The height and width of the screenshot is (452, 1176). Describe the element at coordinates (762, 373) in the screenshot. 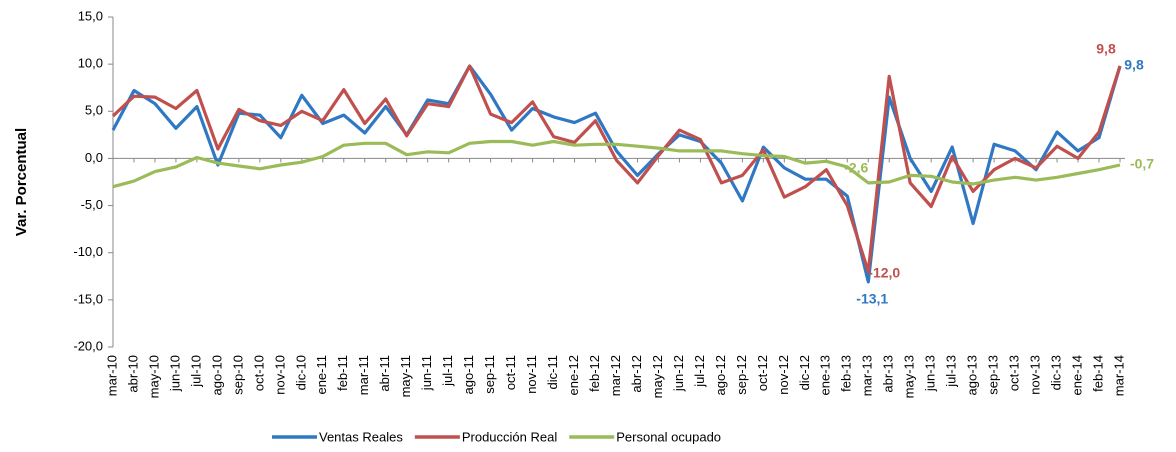

I see `x-tick-label: oct-12` at that location.